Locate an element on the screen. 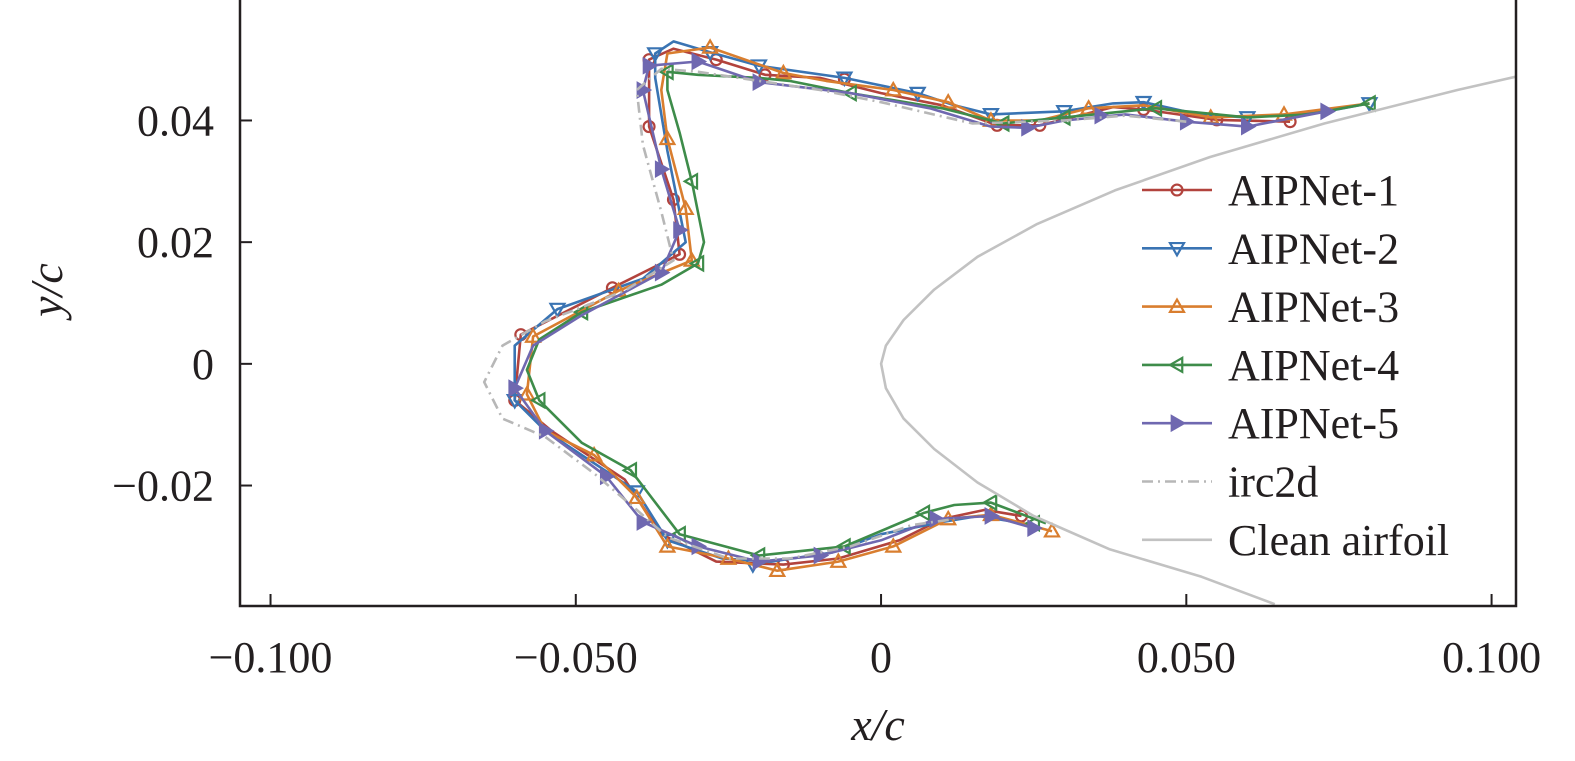 The image size is (1575, 761). x-tick-label: 0 is located at coordinates (881, 657).